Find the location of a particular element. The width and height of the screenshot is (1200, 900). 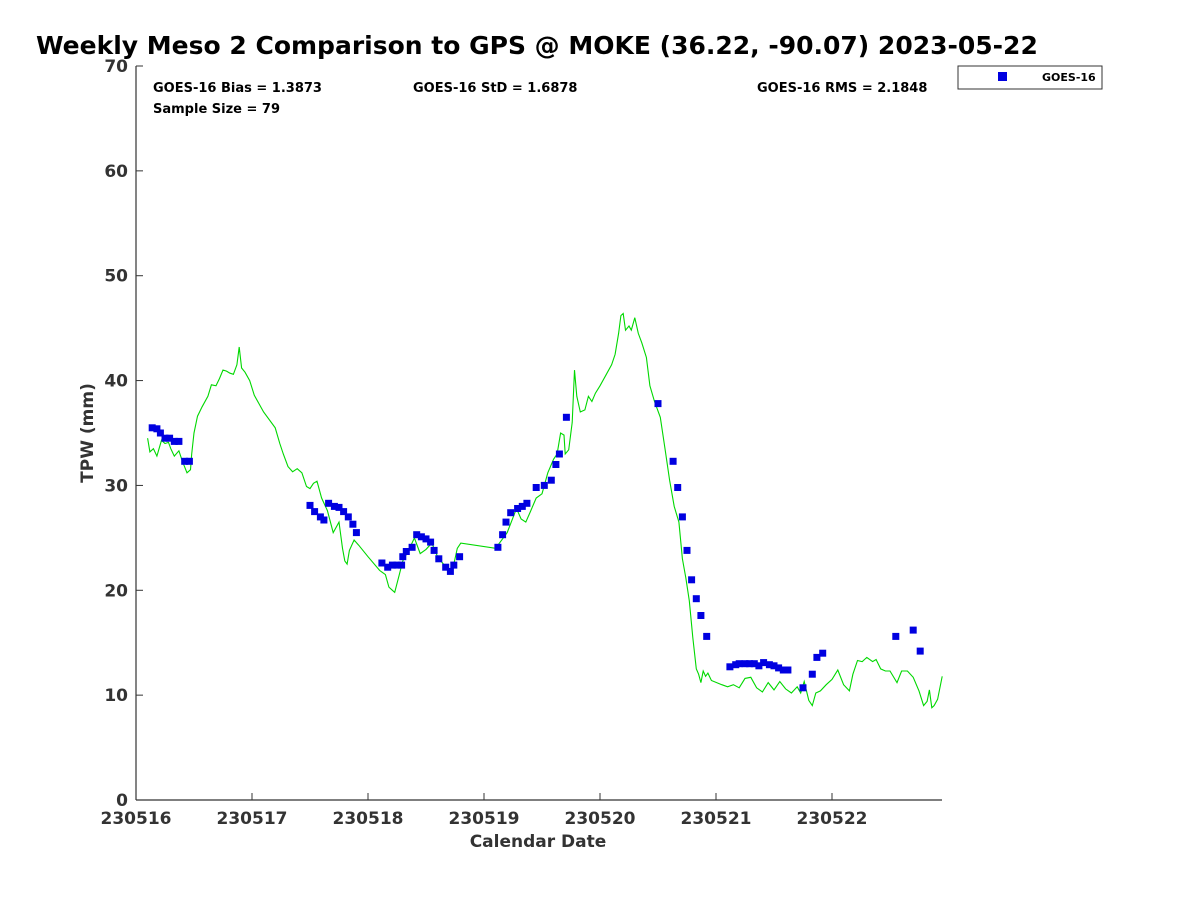

stat-std: GOES-16 StD = 1.6878 is located at coordinates (495, 88).